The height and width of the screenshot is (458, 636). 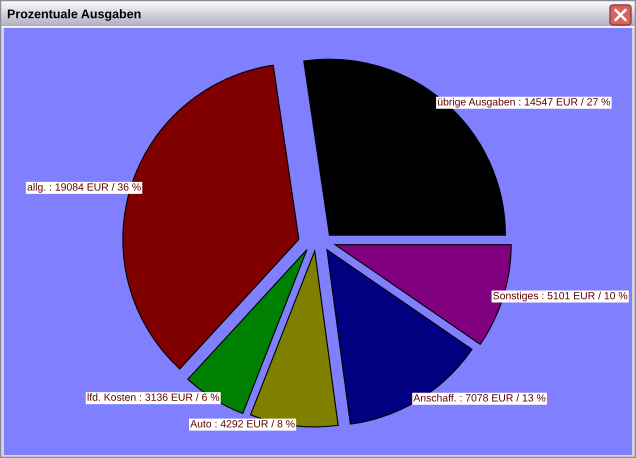 What do you see at coordinates (154, 397) in the screenshot?
I see `slice-label: lfd. Kosten : 3136 EUR / 6 %` at bounding box center [154, 397].